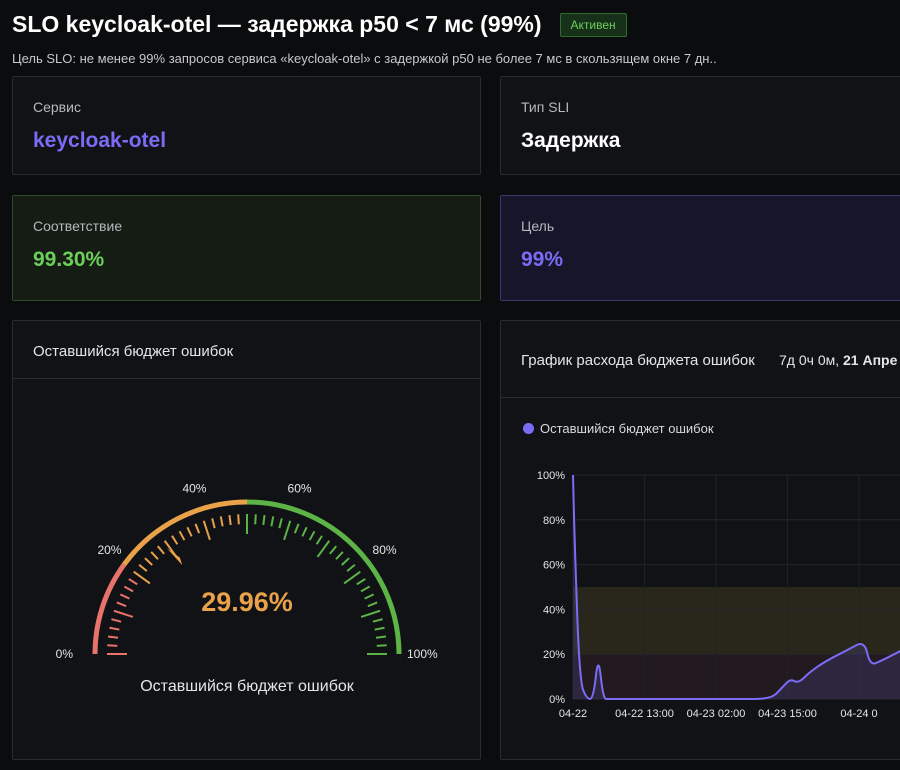 This screenshot has width=900, height=770. I want to click on time-range-start: 21 Апре, so click(870, 360).